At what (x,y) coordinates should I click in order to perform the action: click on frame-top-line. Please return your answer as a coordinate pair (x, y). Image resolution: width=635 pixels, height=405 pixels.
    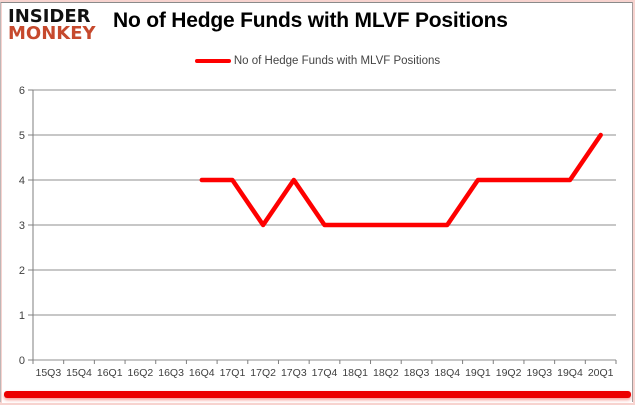
    Looking at the image, I should click on (317, 2).